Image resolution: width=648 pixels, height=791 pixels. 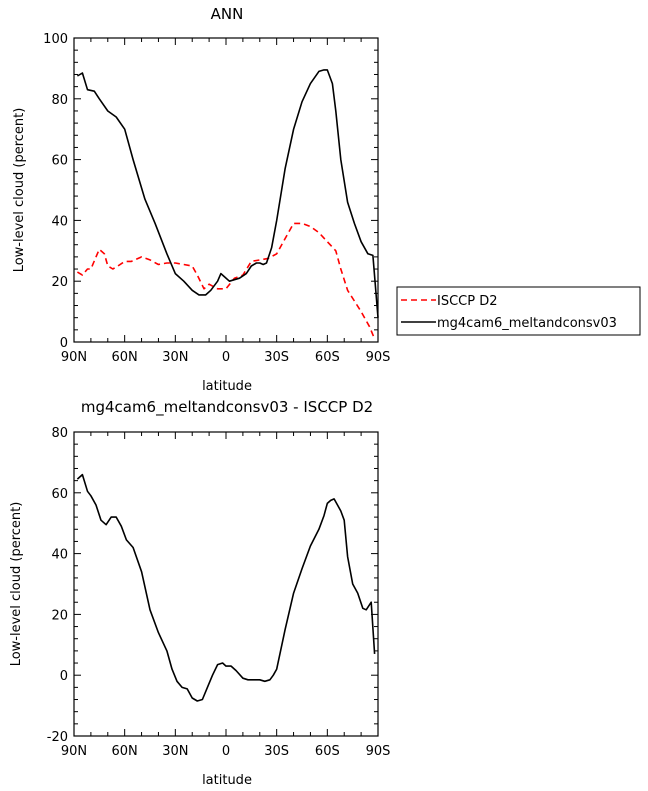 I want to click on bottom-y-axis-label: Low-level cloud (percent), so click(x=16, y=584).